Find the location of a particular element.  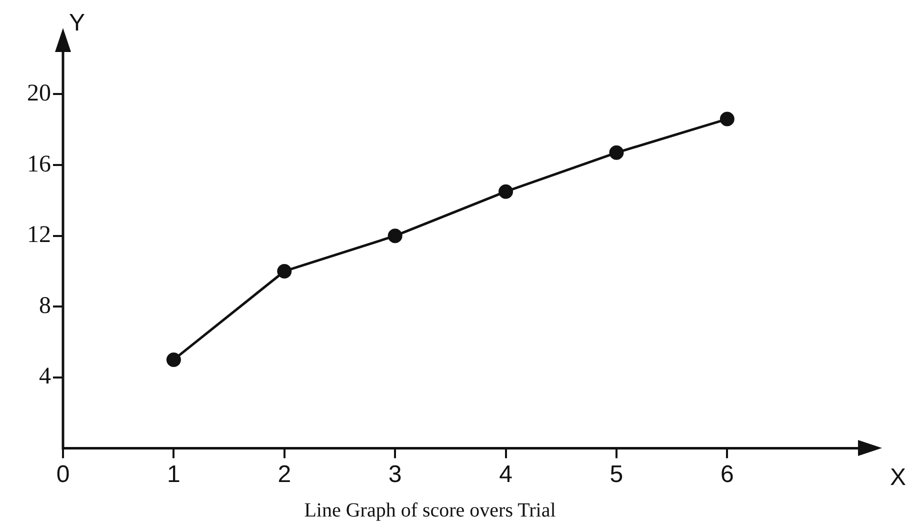

x-tick-label: 0 is located at coordinates (63, 474).